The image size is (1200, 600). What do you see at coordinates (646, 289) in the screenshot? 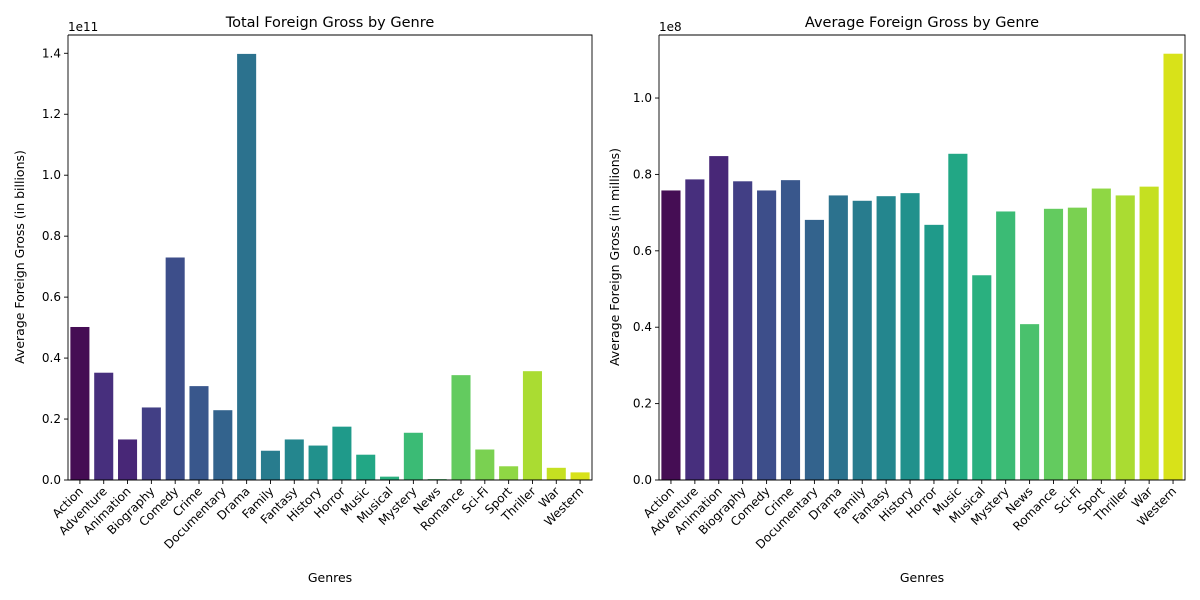
I see `y-axis-ticks: 0.0 0.2 0.4 0.6 0.8 1.0` at bounding box center [646, 289].